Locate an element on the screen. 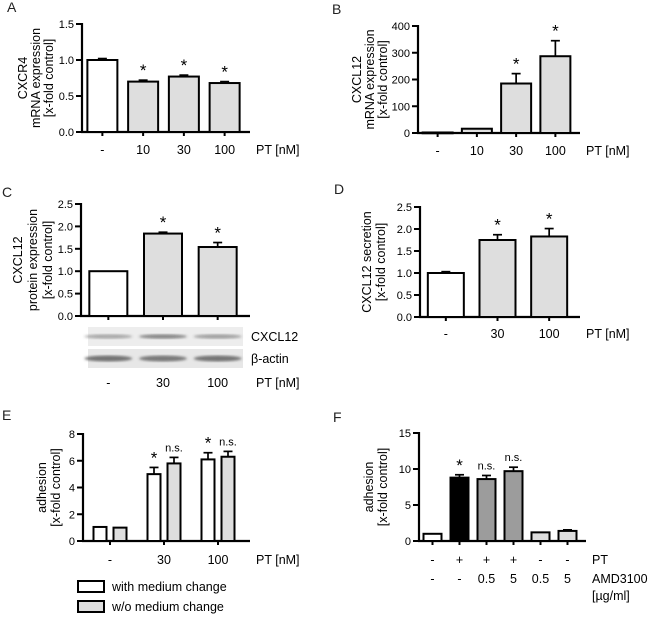 The height and width of the screenshot is (622, 650). y-tick-label: 6 is located at coordinates (72, 462).